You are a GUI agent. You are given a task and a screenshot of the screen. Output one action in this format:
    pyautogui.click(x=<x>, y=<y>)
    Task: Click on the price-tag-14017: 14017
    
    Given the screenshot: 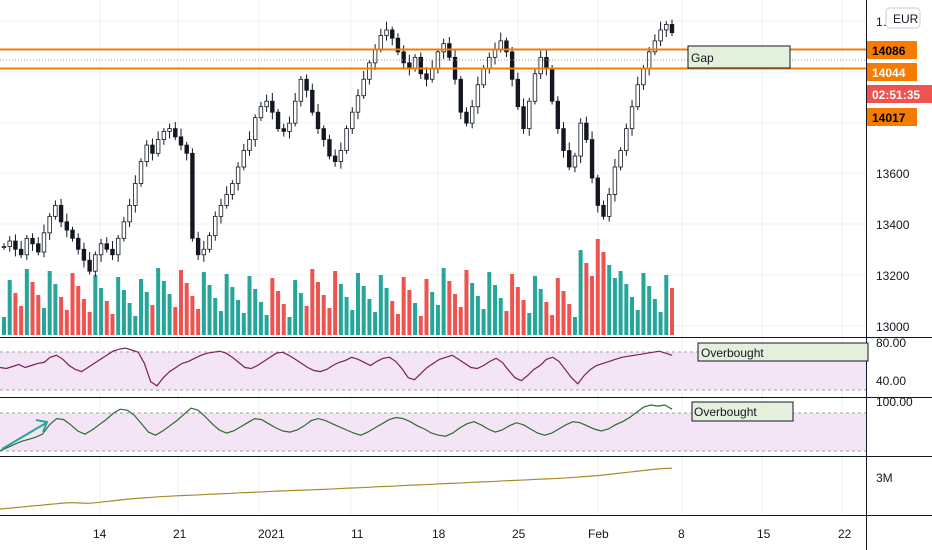 What is the action you would take?
    pyautogui.click(x=892, y=117)
    